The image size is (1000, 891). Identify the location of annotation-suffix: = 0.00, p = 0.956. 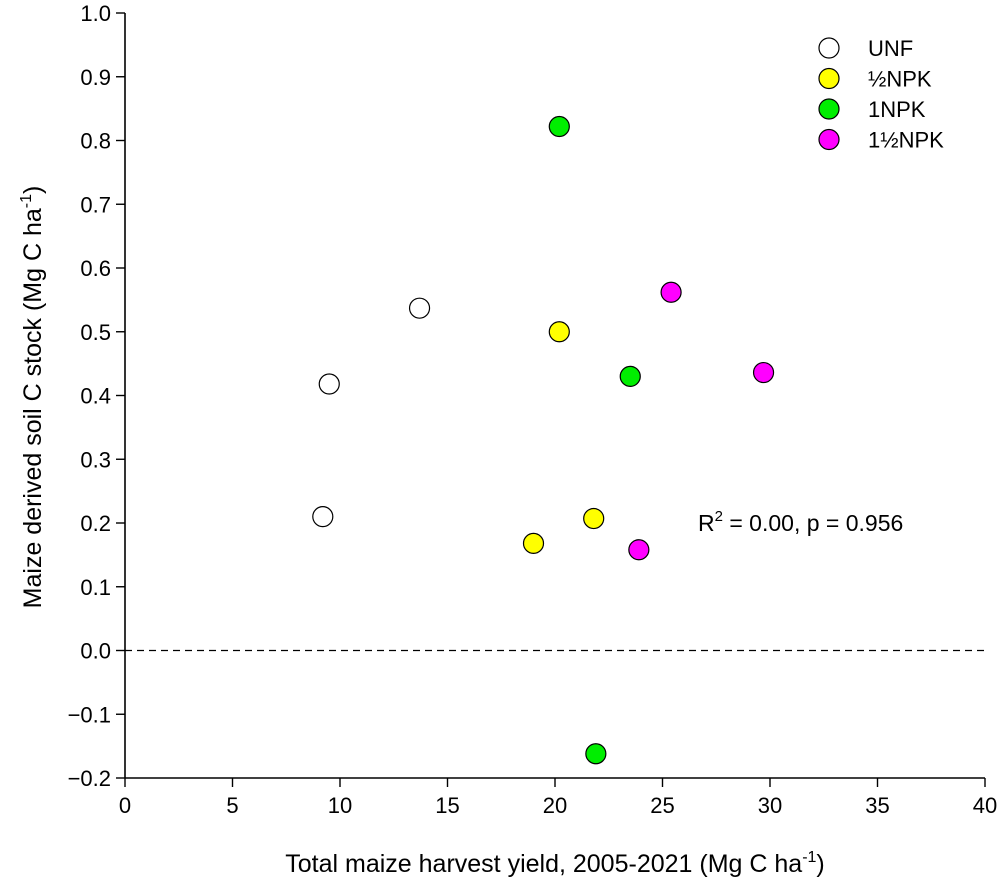
(813, 523).